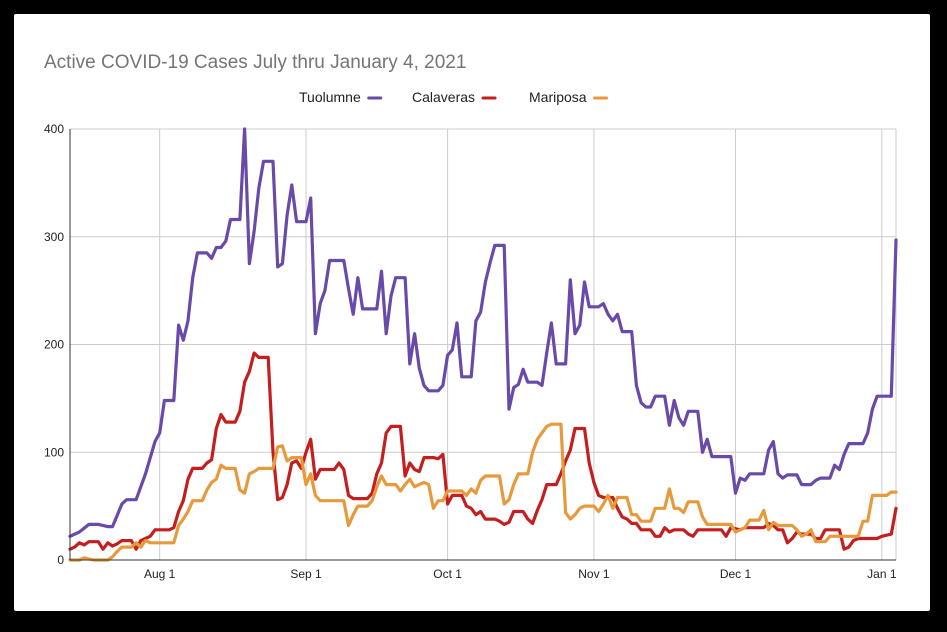  I want to click on legend-label: Tuolumne, so click(330, 97).